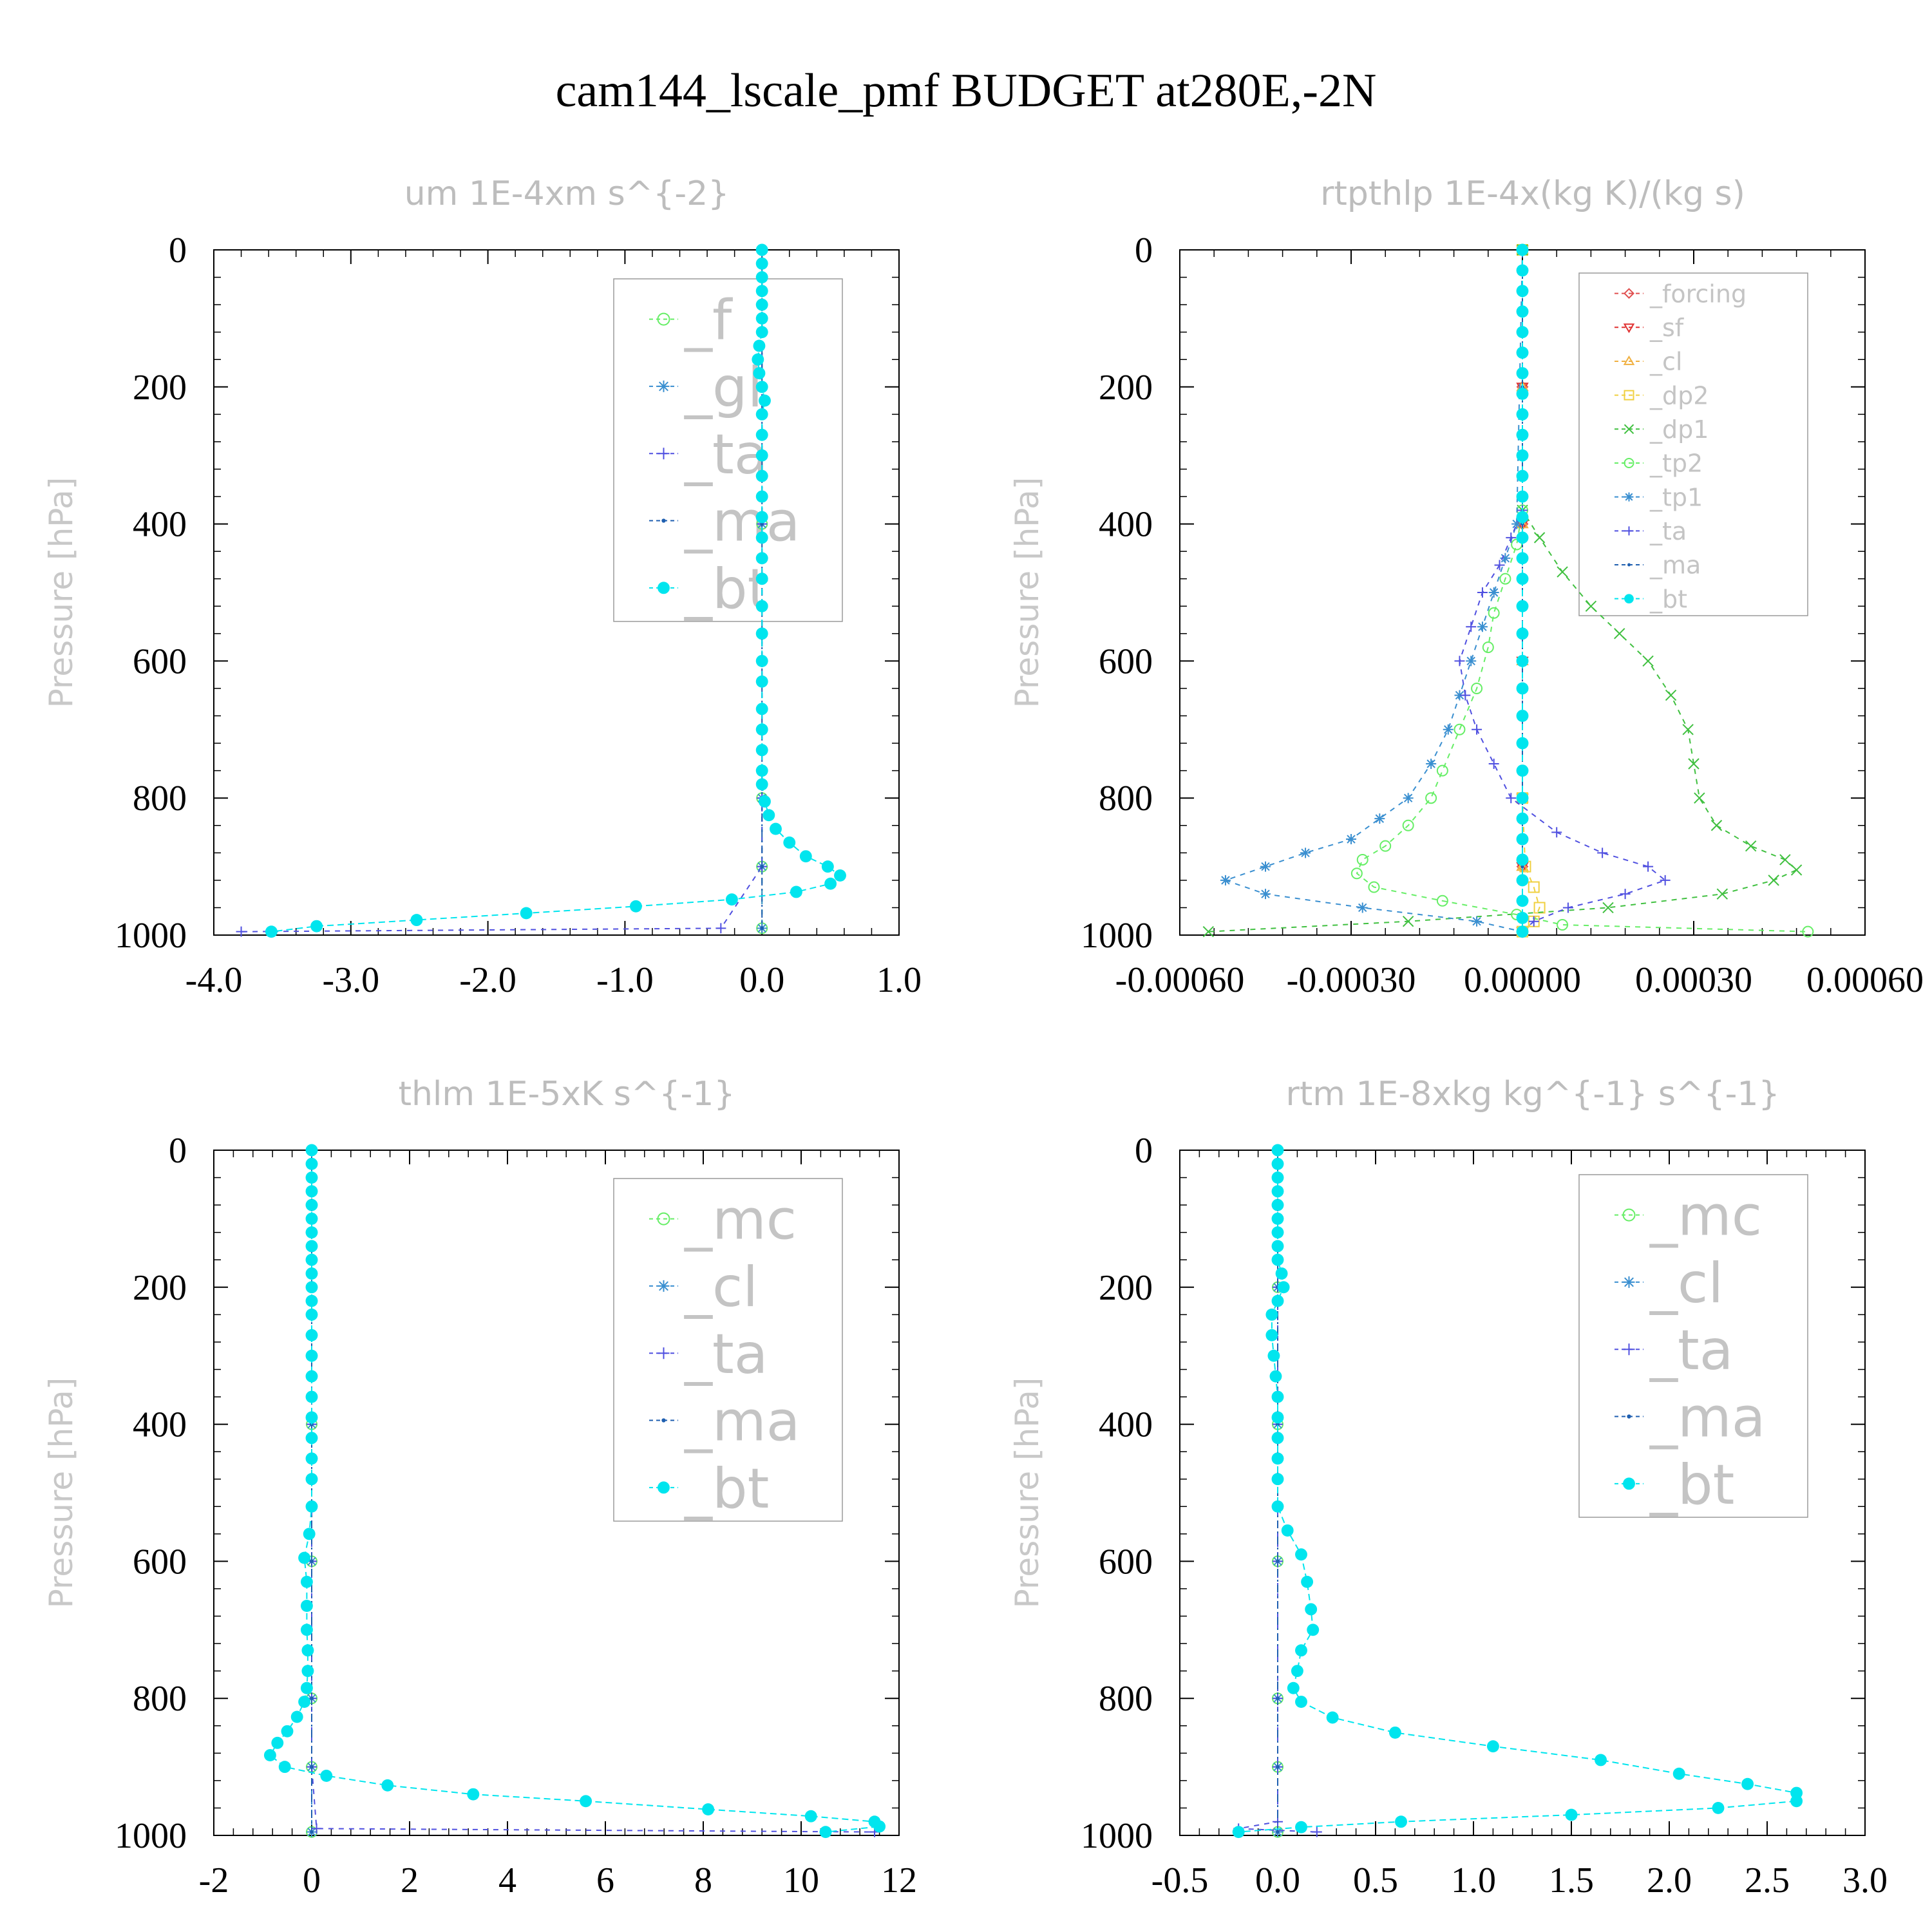 This screenshot has width=1932, height=1932. Describe the element at coordinates (728, 450) in the screenshot. I see `legend: _f_gl_ta_ma_bt` at that location.